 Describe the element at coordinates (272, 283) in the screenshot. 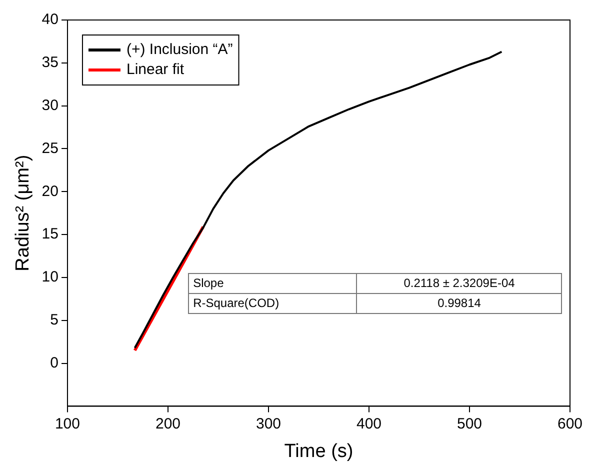

I see `annotation: Slope` at that location.